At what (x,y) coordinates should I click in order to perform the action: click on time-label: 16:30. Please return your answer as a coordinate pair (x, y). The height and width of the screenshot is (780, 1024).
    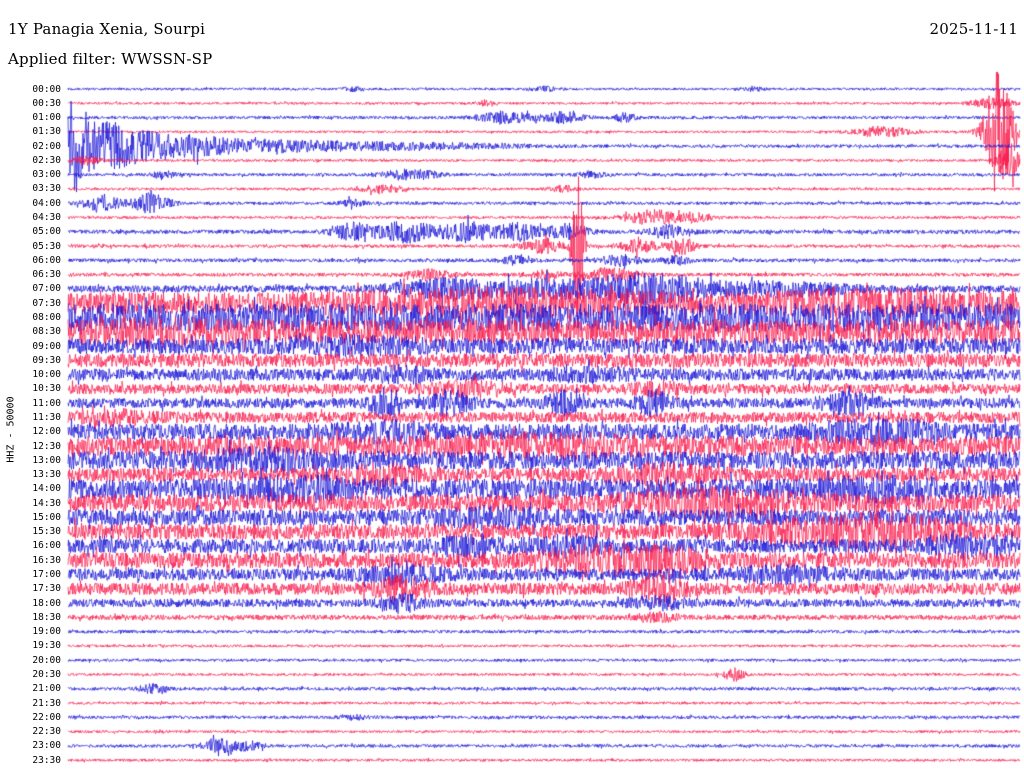
    Looking at the image, I should click on (46, 560).